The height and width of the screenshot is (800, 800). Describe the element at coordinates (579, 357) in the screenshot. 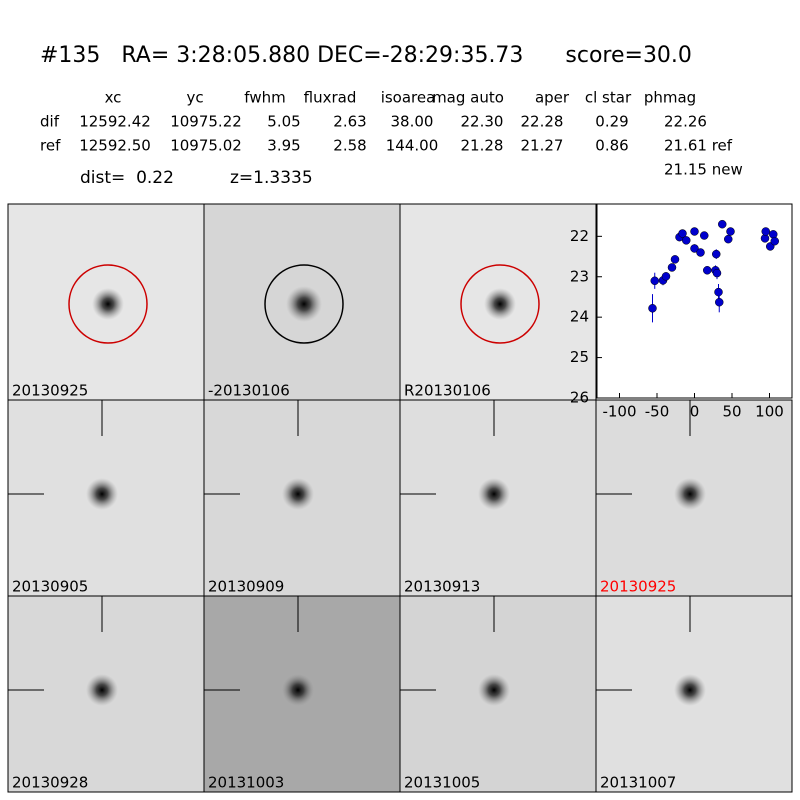

I see `y-tick-label: 25` at that location.